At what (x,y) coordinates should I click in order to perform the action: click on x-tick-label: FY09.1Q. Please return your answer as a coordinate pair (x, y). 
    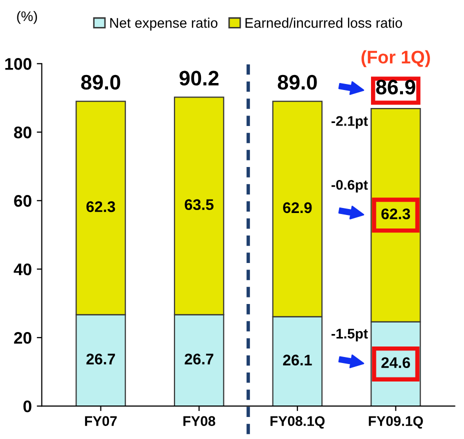
    Looking at the image, I should click on (395, 422).